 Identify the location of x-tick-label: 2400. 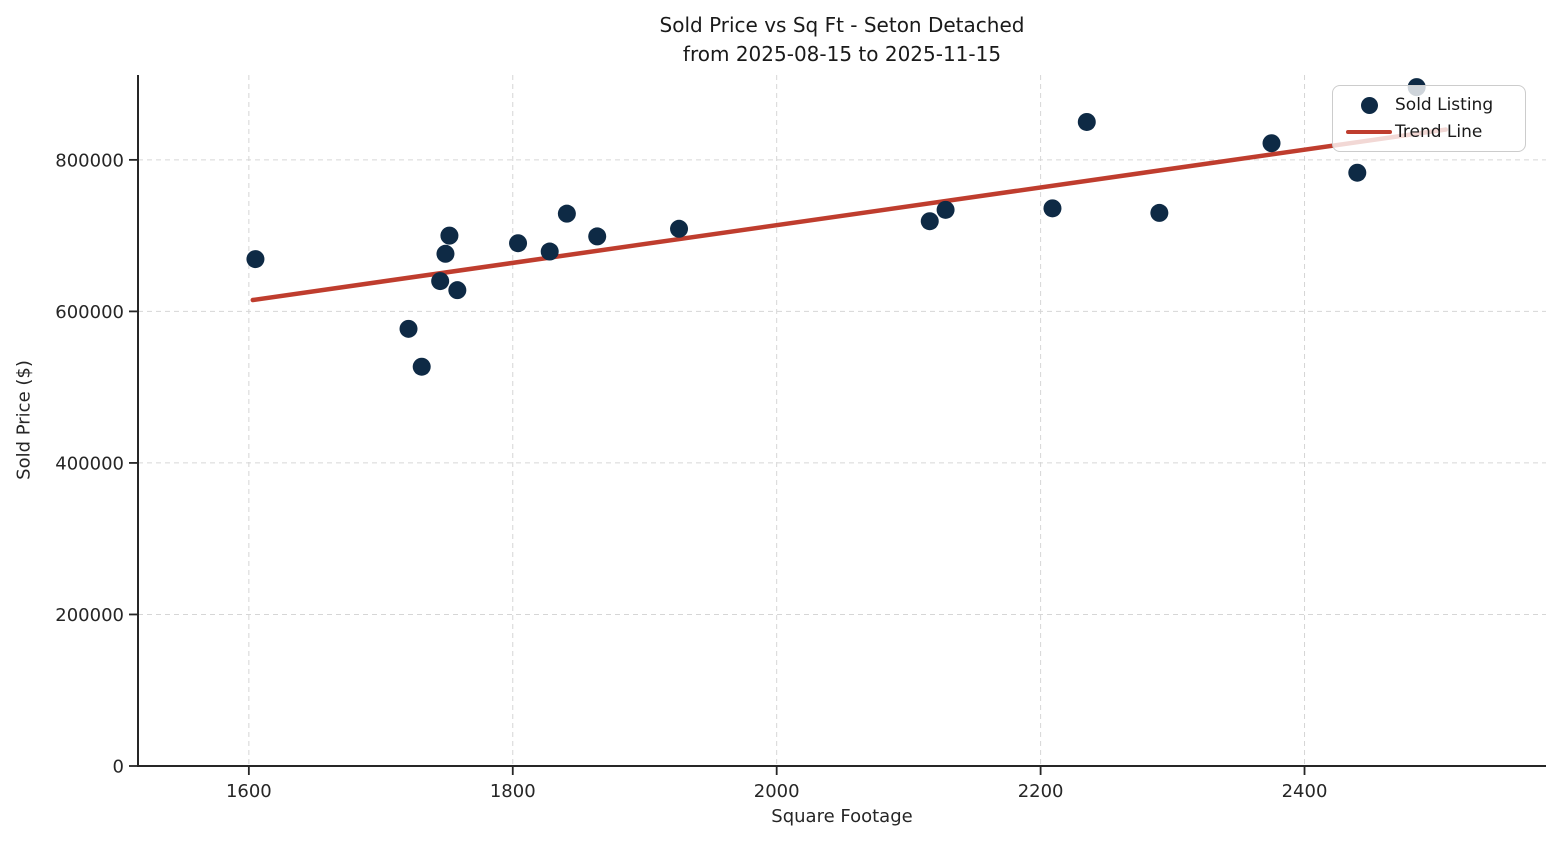
(1305, 791).